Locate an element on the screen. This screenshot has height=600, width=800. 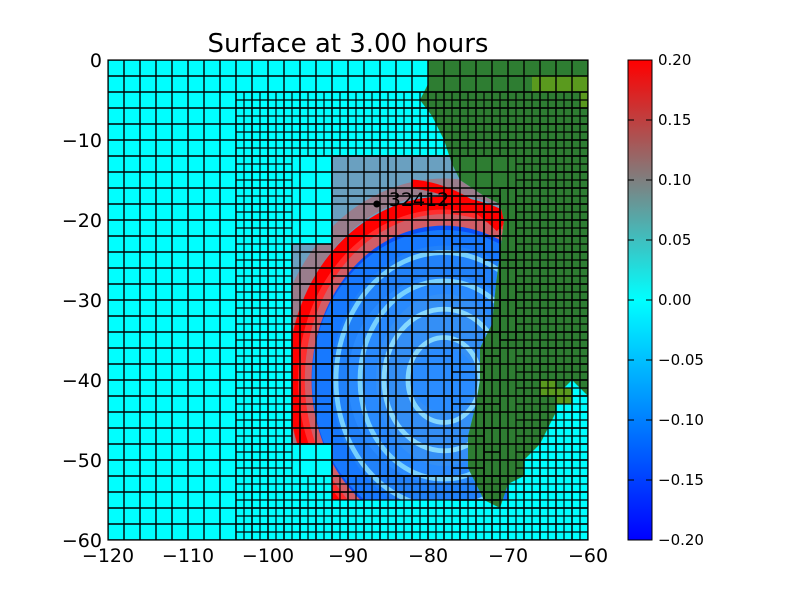
colorbar-tick-label: 0.20 is located at coordinates (674, 60).